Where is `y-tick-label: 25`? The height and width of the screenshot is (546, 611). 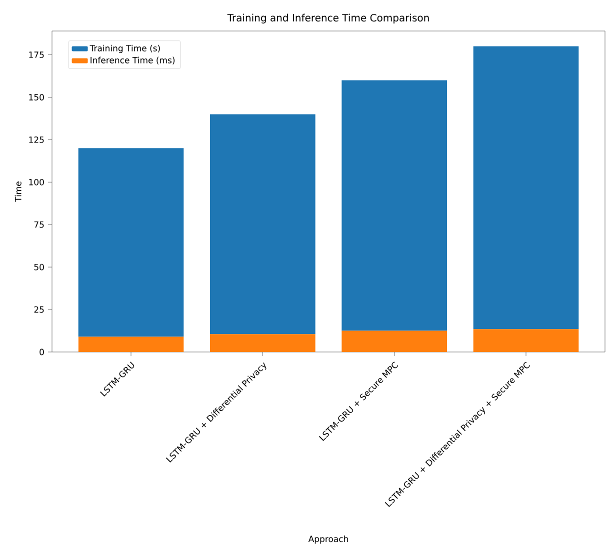 y-tick-label: 25 is located at coordinates (39, 309).